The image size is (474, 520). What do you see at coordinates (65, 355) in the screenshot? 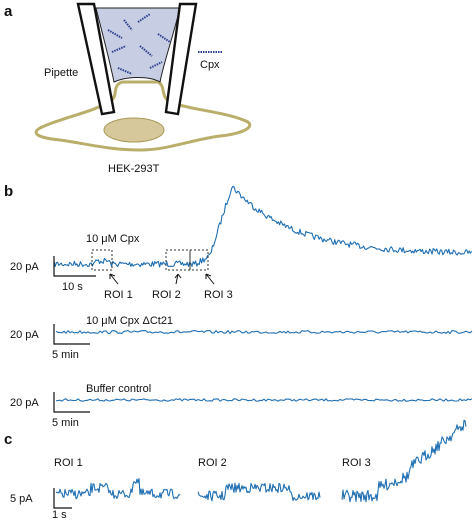
I see `trace2-x-scale: 5 min` at bounding box center [65, 355].